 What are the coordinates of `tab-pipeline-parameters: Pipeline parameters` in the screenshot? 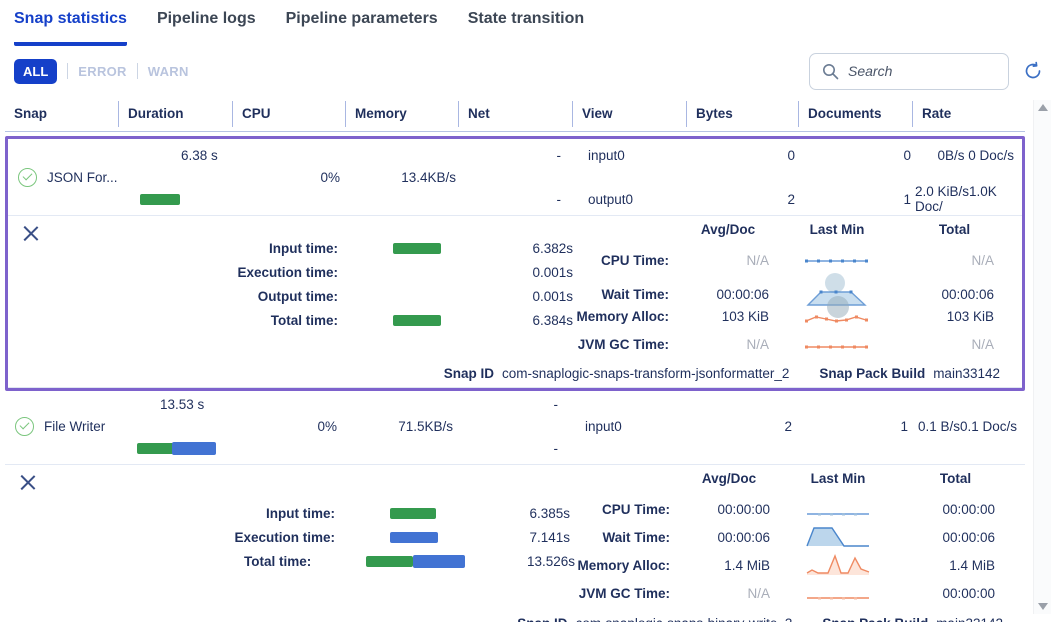 It's located at (361, 18).